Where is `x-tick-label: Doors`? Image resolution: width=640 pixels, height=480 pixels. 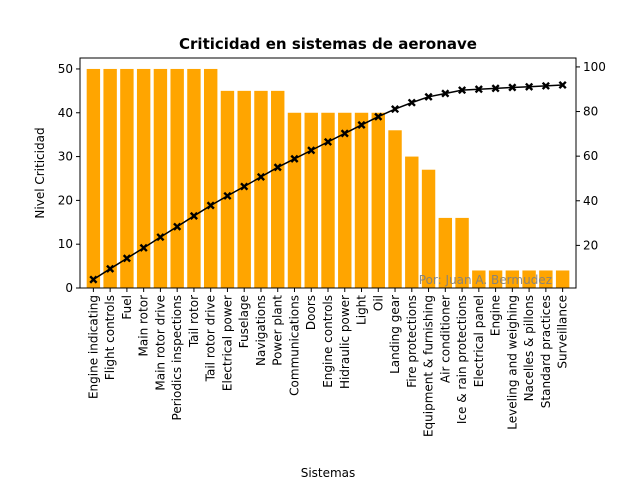
x-tick-label: Doors is located at coordinates (311, 312).